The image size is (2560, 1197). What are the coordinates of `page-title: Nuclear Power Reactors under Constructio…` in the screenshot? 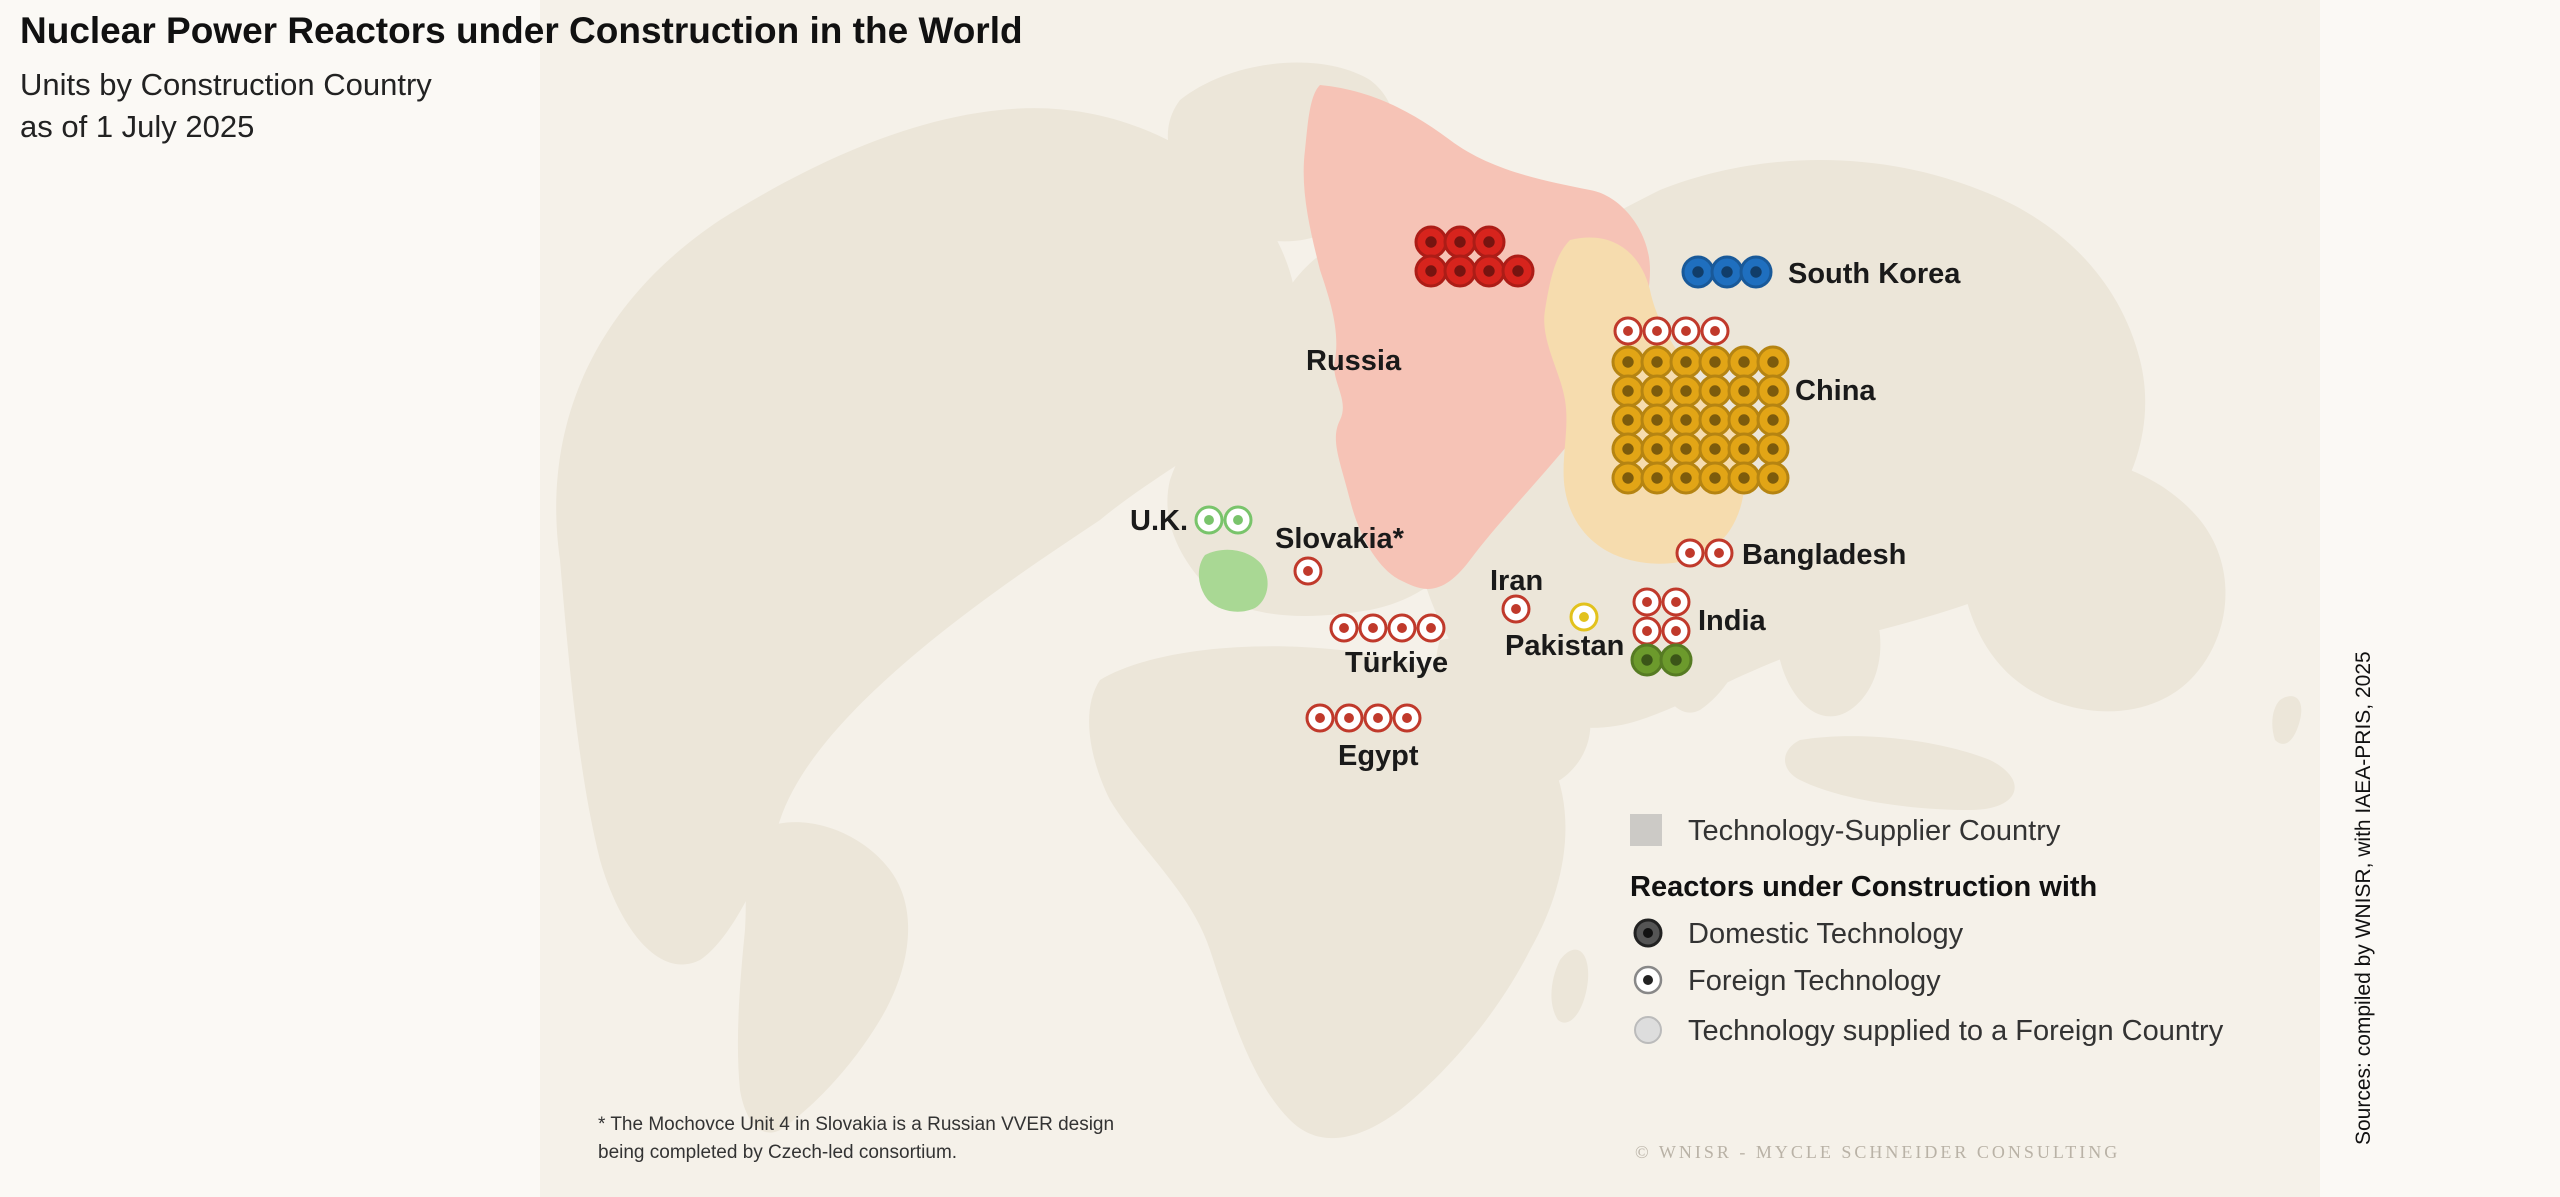 It's located at (521, 30).